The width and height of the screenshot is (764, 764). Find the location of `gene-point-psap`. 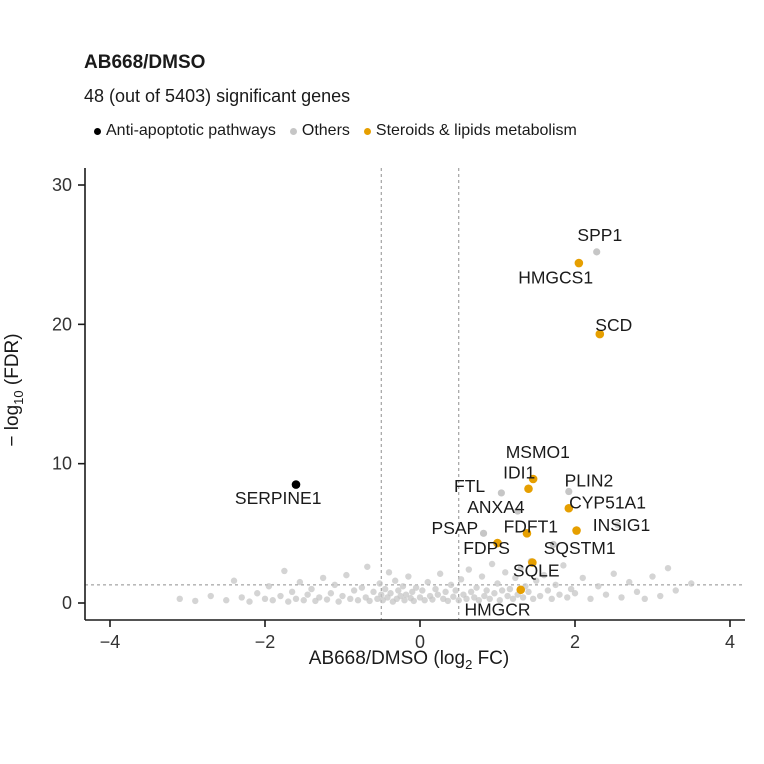

gene-point-psap is located at coordinates (483, 533).